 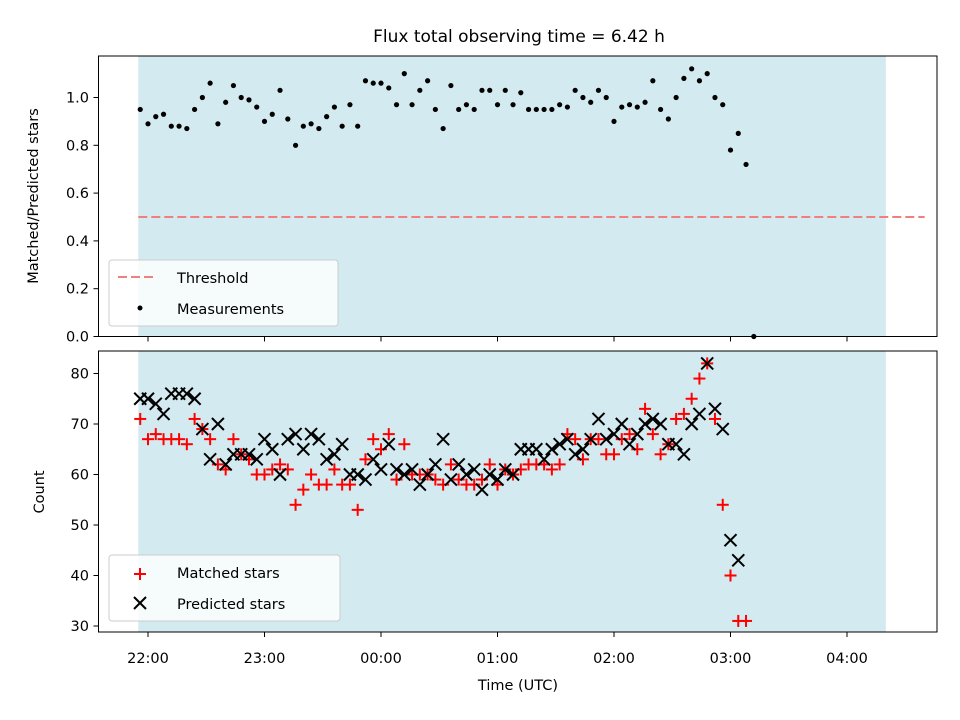 I want to click on y-tick-label: 40, so click(x=80, y=577).